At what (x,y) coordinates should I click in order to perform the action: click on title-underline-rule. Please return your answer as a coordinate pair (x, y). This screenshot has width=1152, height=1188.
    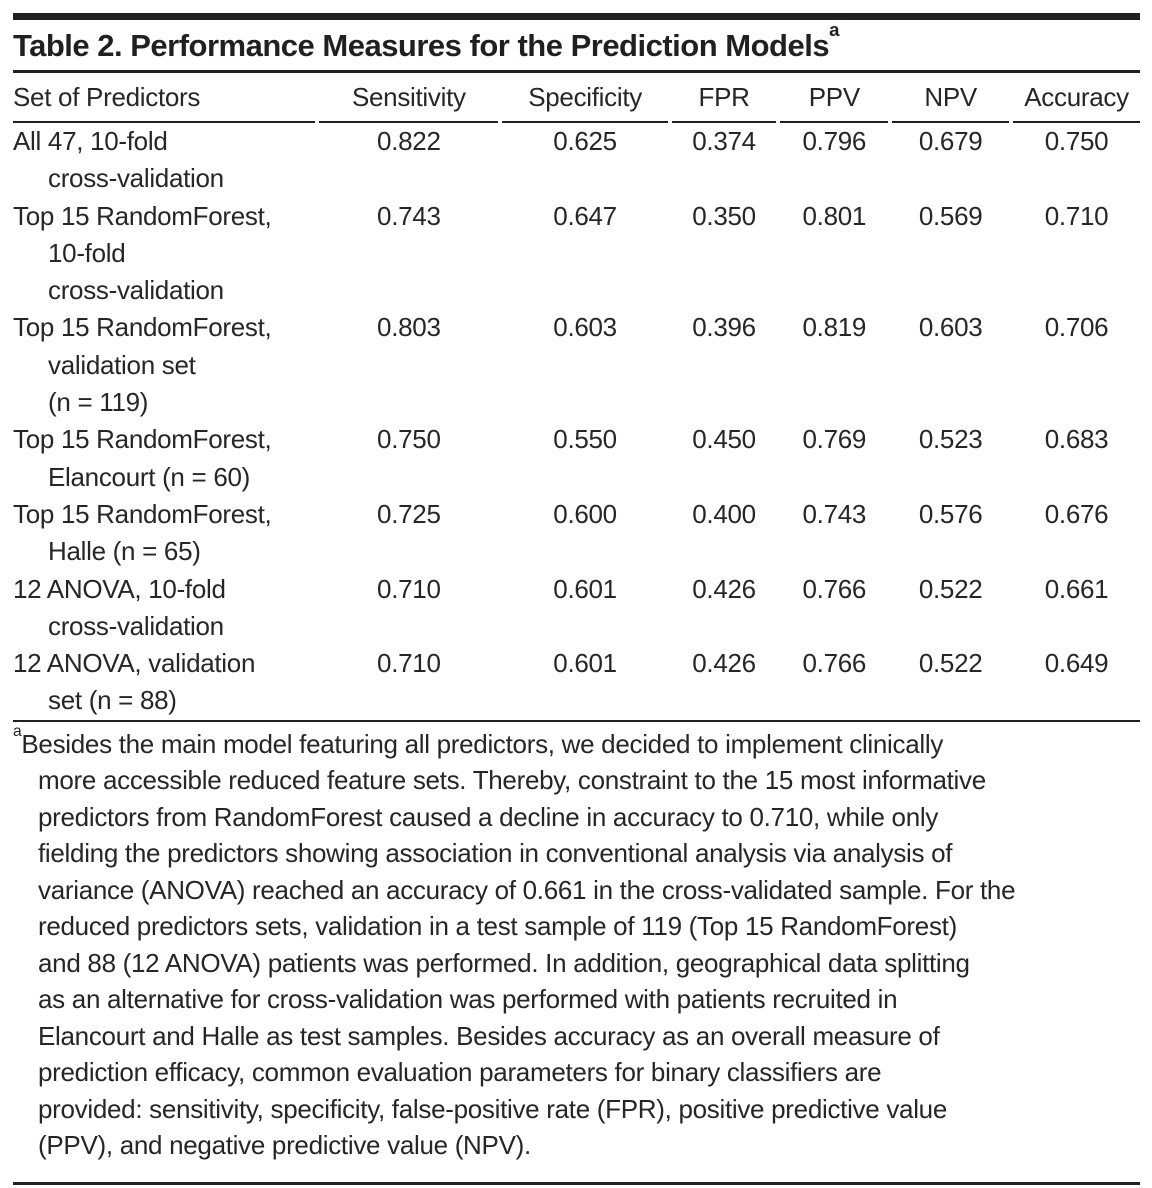
    Looking at the image, I should click on (576, 71).